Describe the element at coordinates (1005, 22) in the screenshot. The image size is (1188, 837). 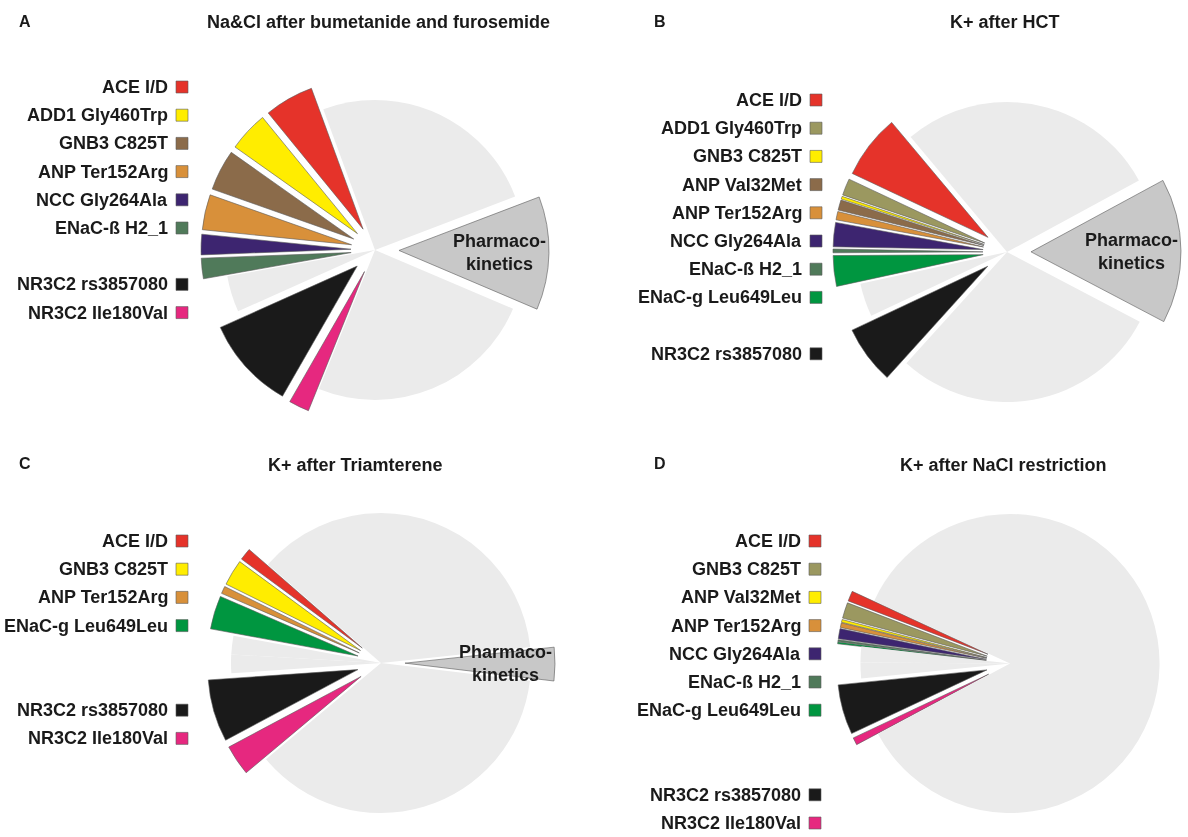
I see `chart-title: K+ after HCT` at that location.